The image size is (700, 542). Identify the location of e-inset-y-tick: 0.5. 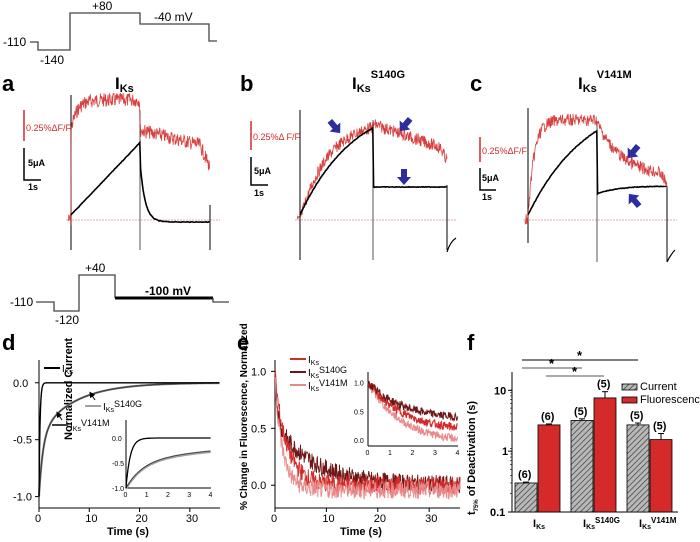
(359, 412).